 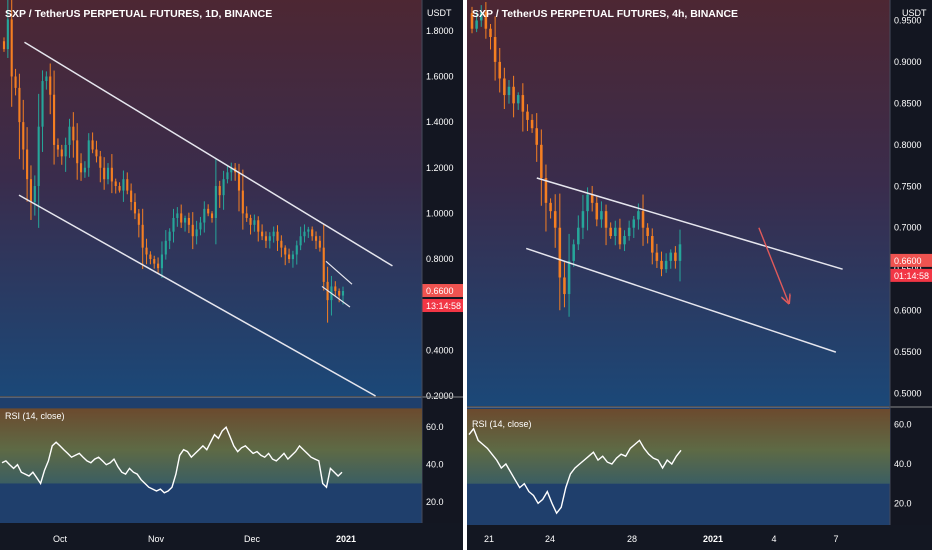 What do you see at coordinates (440, 396) in the screenshot?
I see `price-tick-label: 0.2000` at bounding box center [440, 396].